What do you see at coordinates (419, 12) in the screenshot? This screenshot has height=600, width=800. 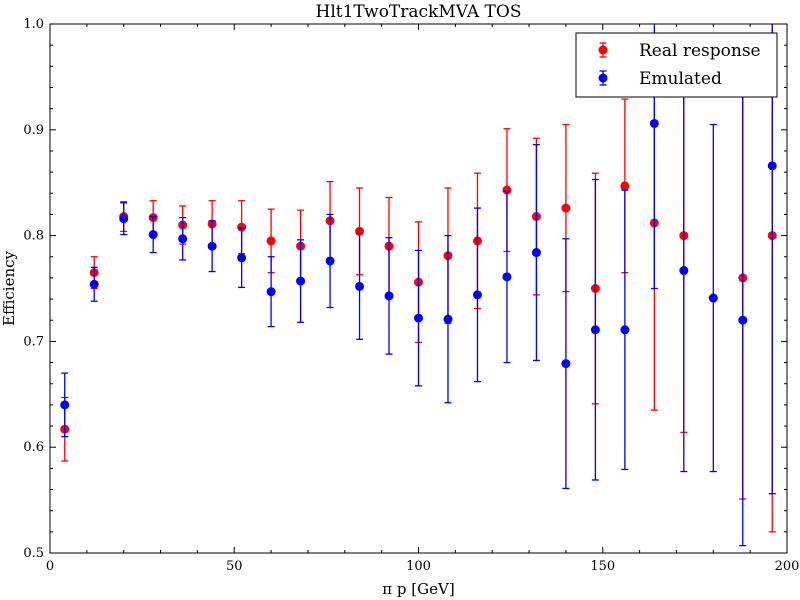 I see `chart-title: Hlt1TwoTrackMVA TOS` at bounding box center [419, 12].